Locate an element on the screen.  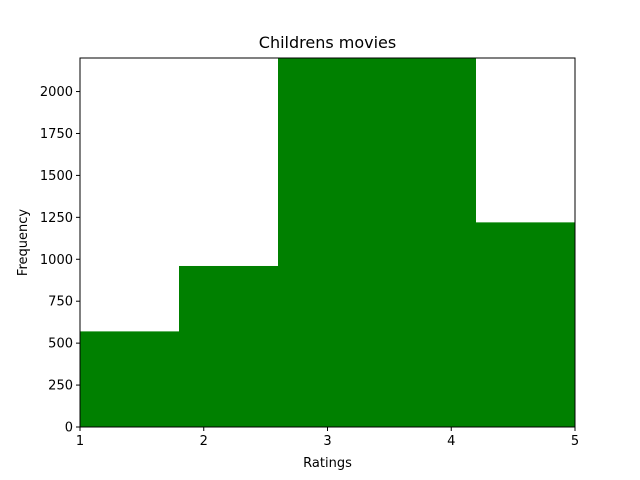
chart-title: Childrens movies is located at coordinates (327, 42).